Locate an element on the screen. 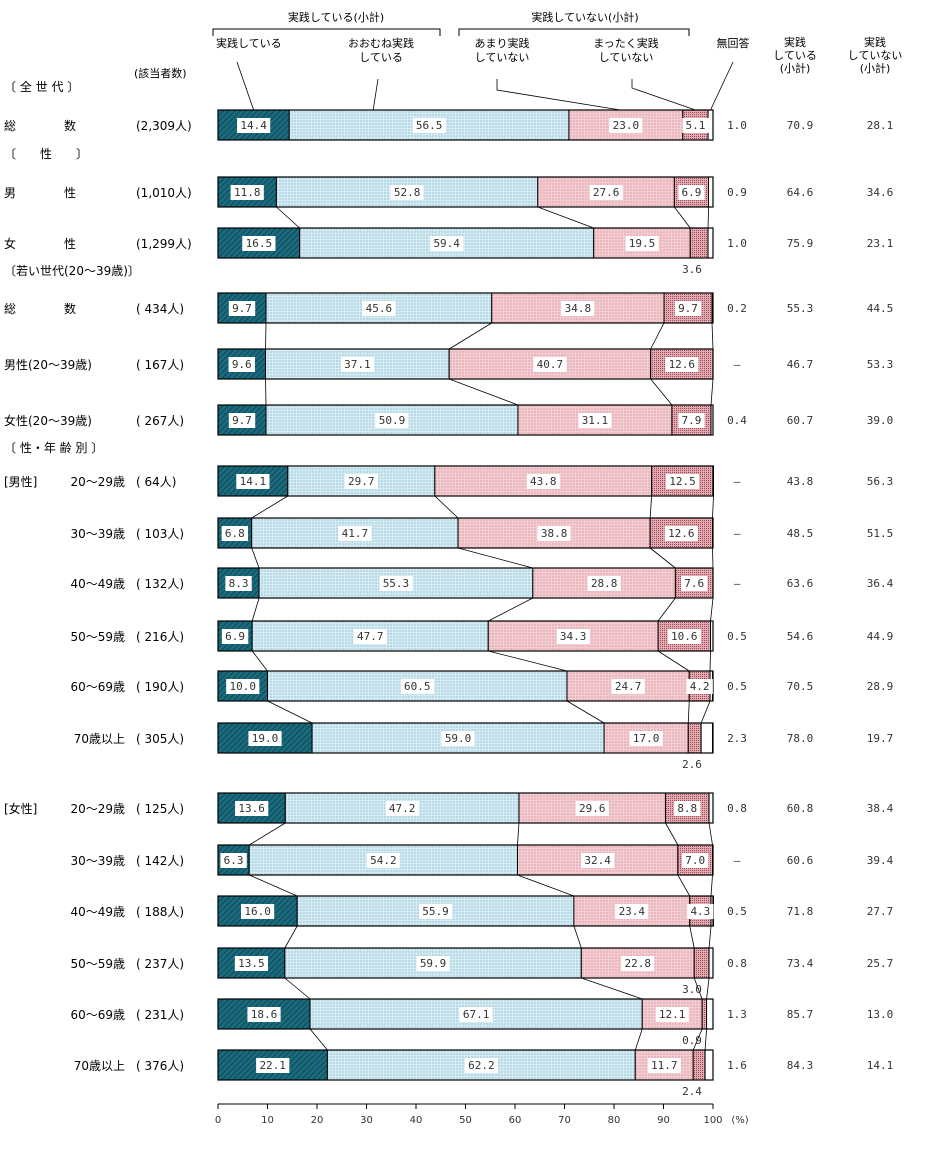 The width and height of the screenshot is (930, 1149). row-count-3: ( 434人) is located at coordinates (160, 309).